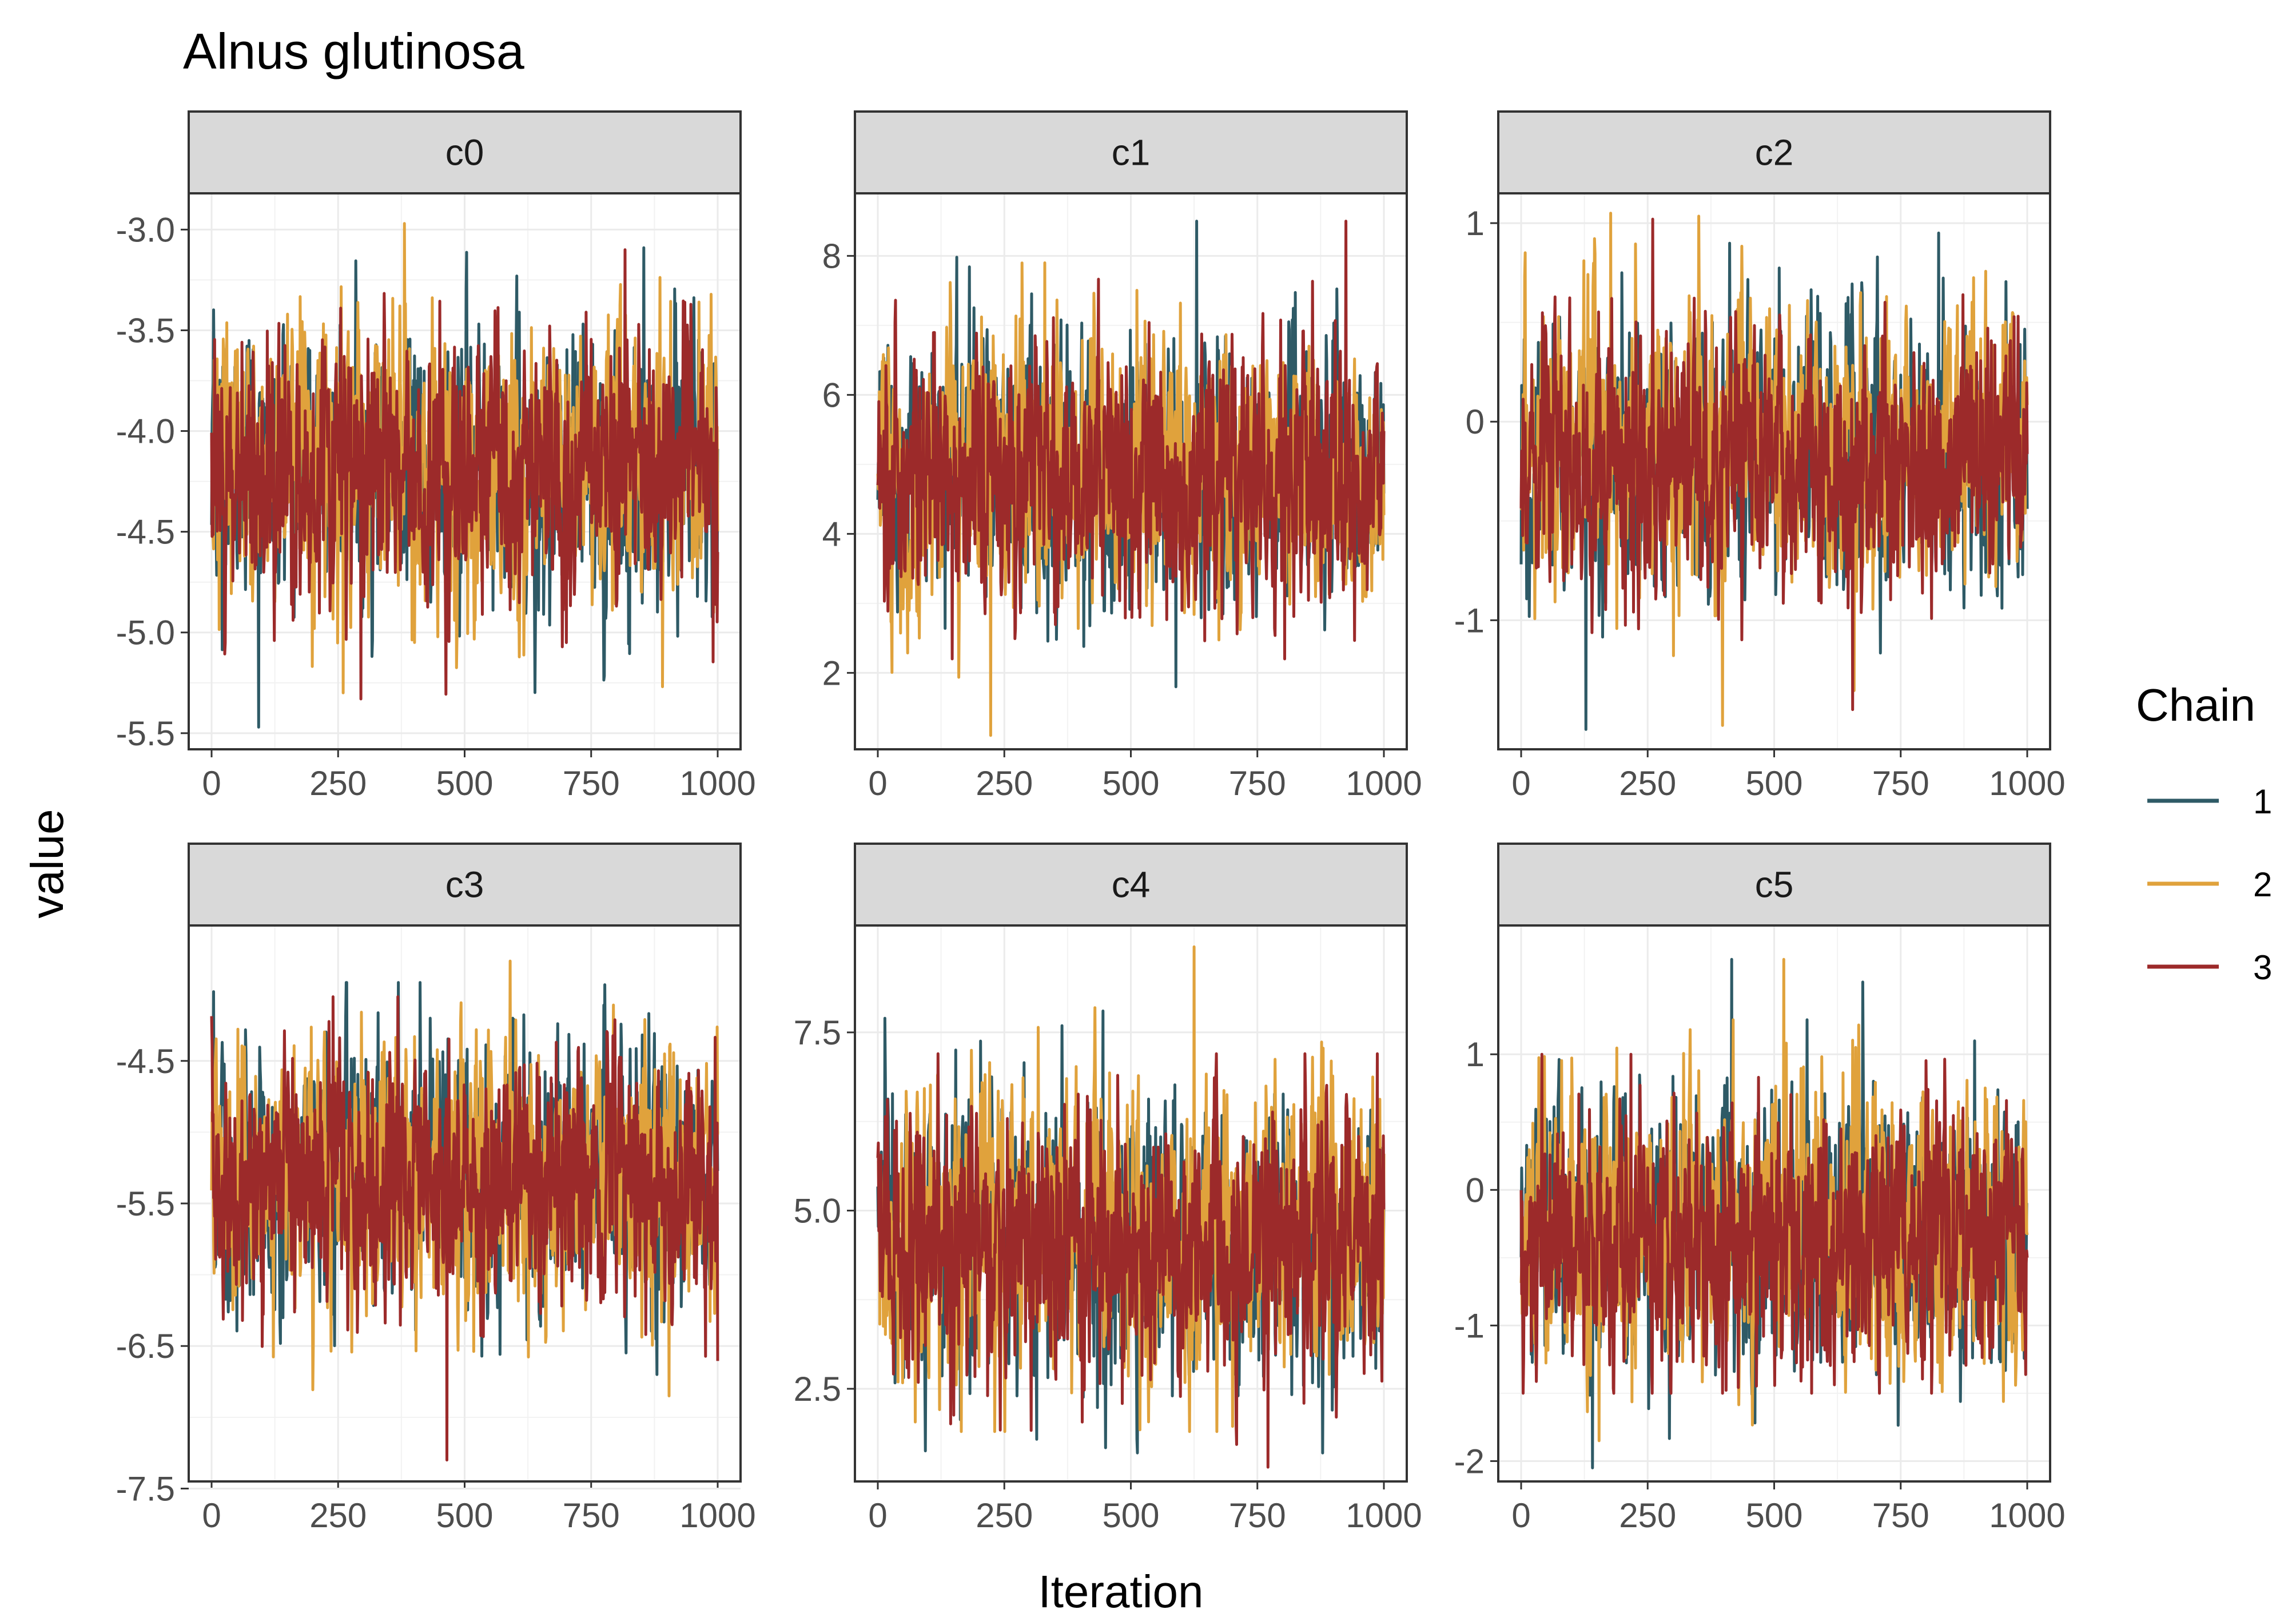  I want to click on panel-c2: c2 0 250 500 750 1000 -1 0 1, so click(1760, 456).